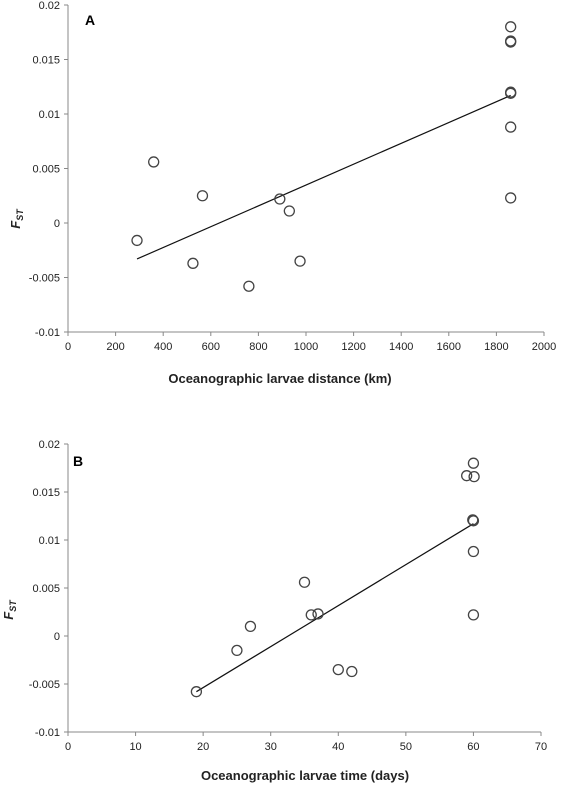 This screenshot has width=566, height=790. What do you see at coordinates (305, 775) in the screenshot?
I see `x-axis-title: Oceanographic larvae time (days)` at bounding box center [305, 775].